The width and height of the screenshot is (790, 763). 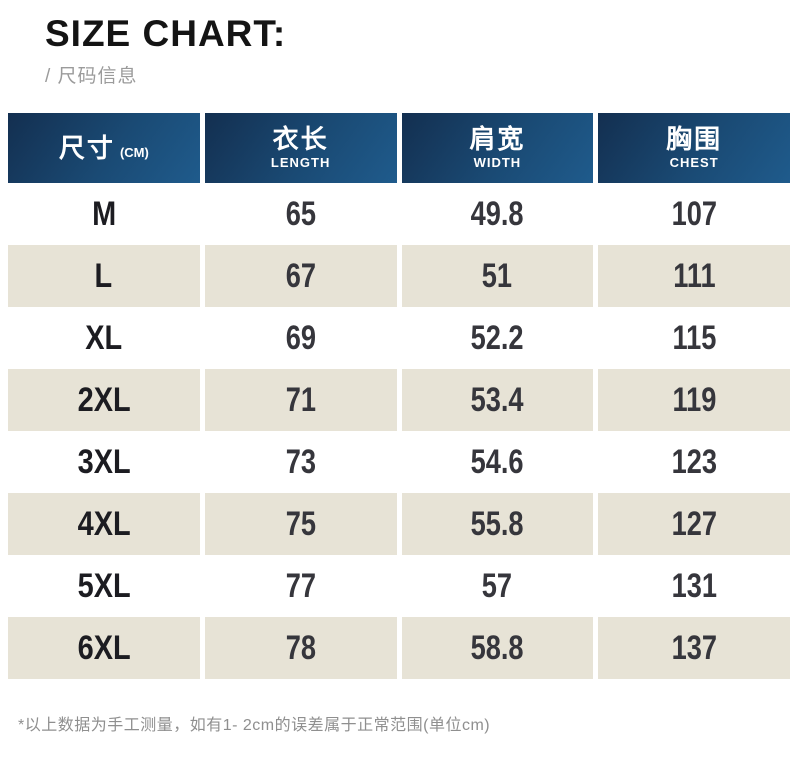 I want to click on cell-text: 49.8, so click(x=497, y=213).